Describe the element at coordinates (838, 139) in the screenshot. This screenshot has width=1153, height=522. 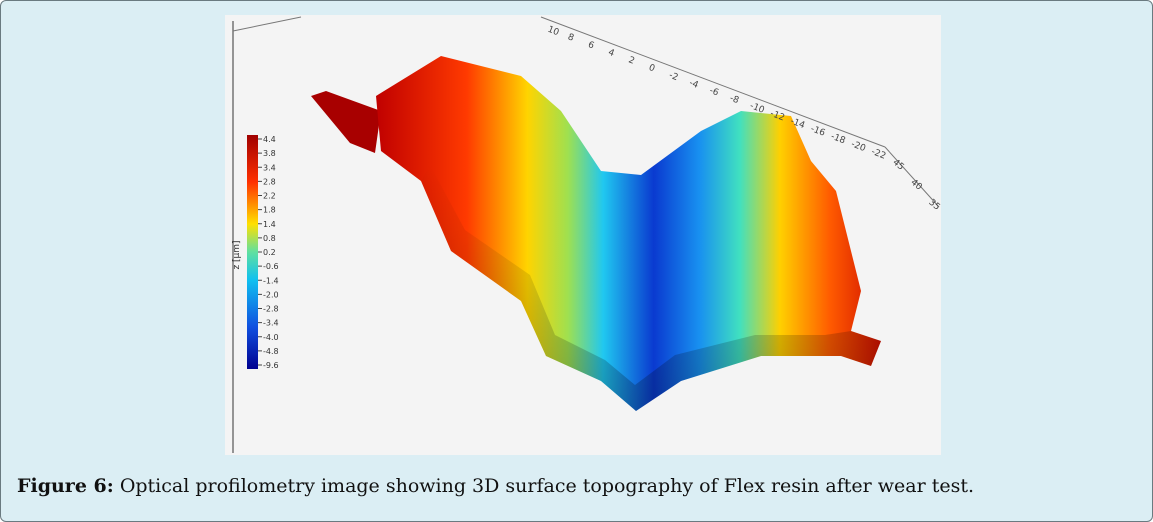
I see `x-axis-label: -18` at that location.